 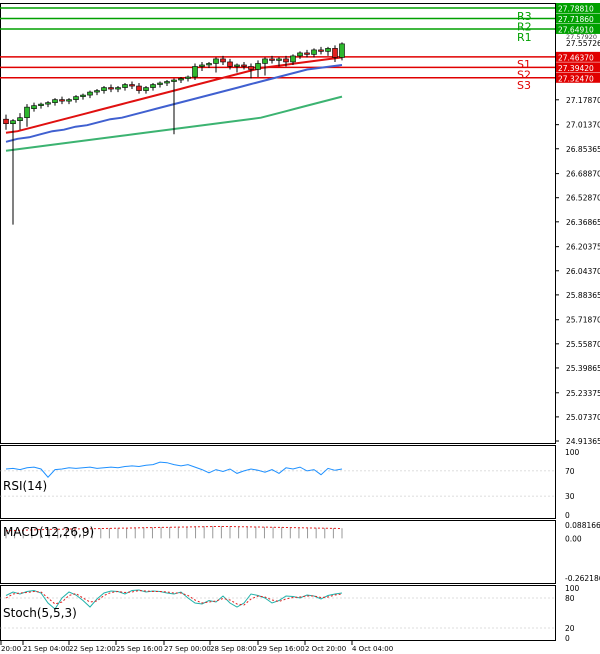 What do you see at coordinates (583, 271) in the screenshot?
I see `y-tick-label: 26.04370` at bounding box center [583, 271].